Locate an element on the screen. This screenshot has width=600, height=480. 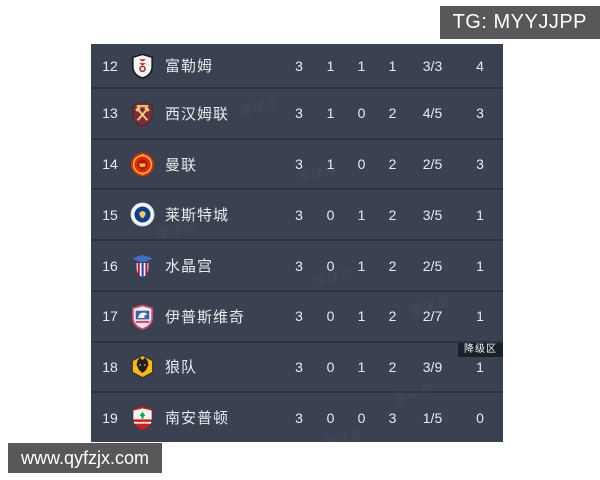
team-name: 莱斯特城 is located at coordinates (197, 216).